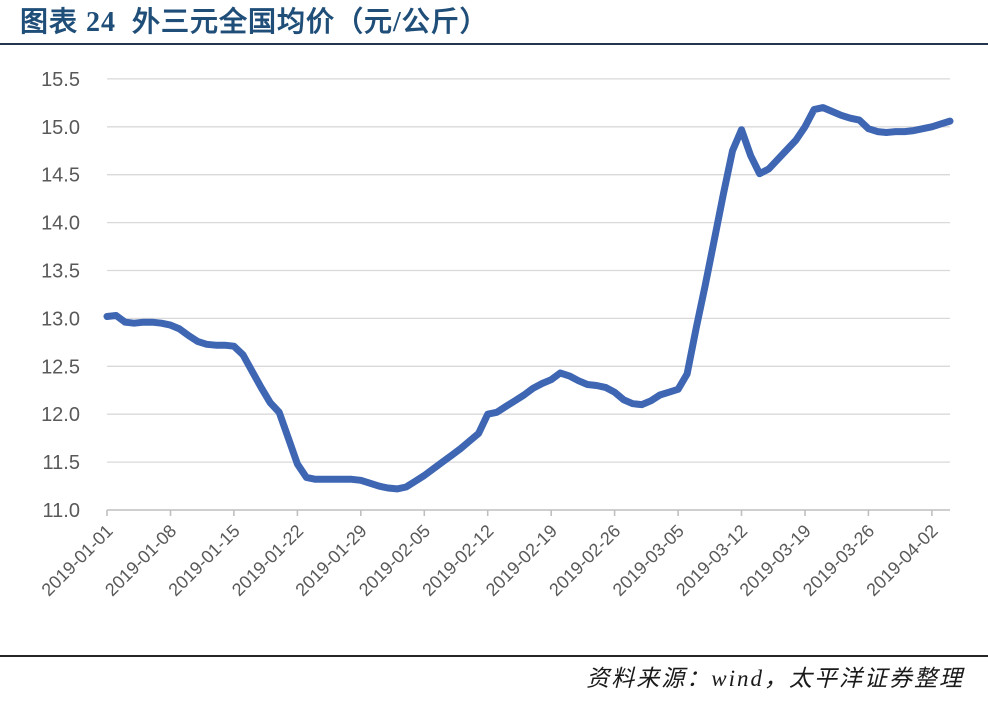  I want to click on y-axis-label: 15.0, so click(60, 128).